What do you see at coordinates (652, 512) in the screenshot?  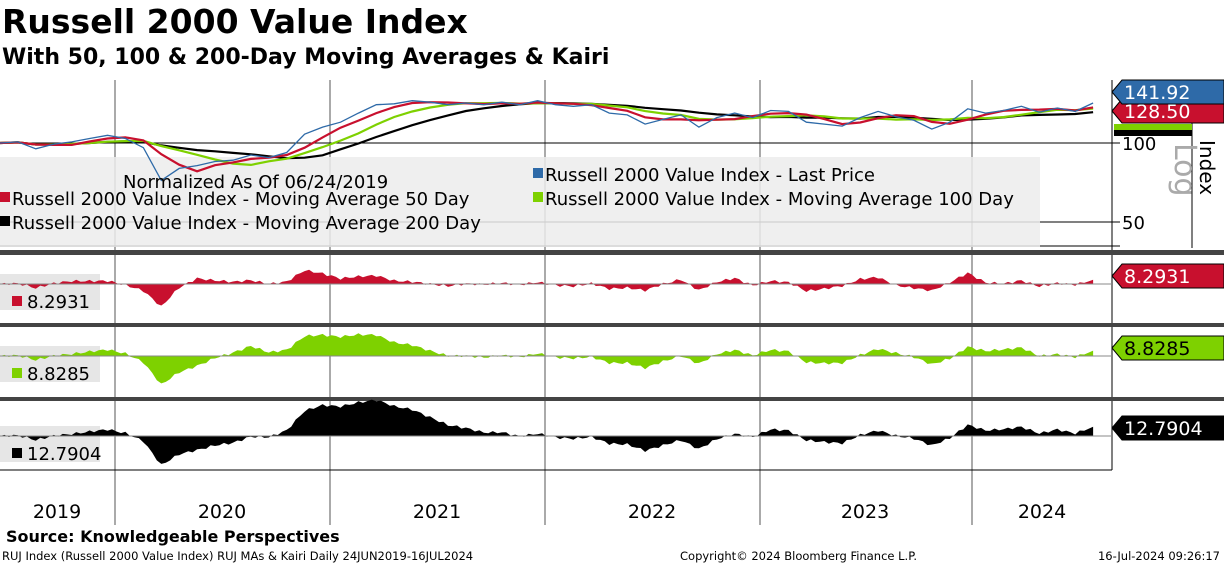 I see `x-tick-label: 2022` at bounding box center [652, 512].